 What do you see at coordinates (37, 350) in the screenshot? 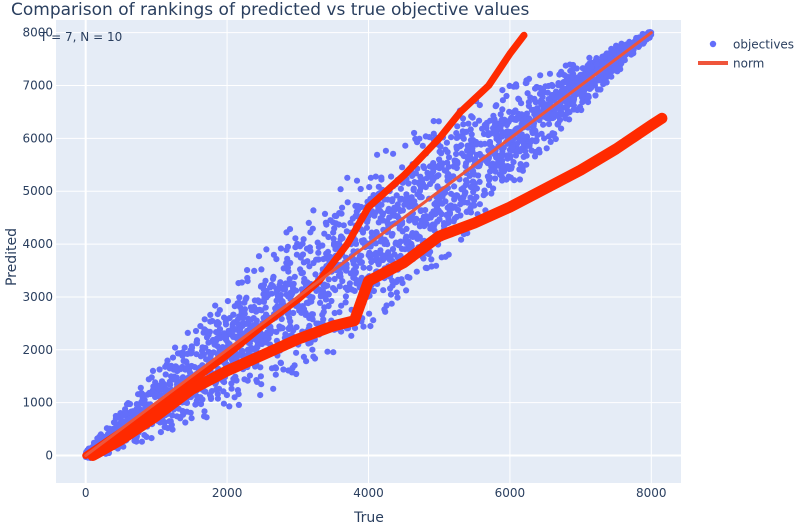
I see `y-tick-label: 2000` at bounding box center [37, 350].